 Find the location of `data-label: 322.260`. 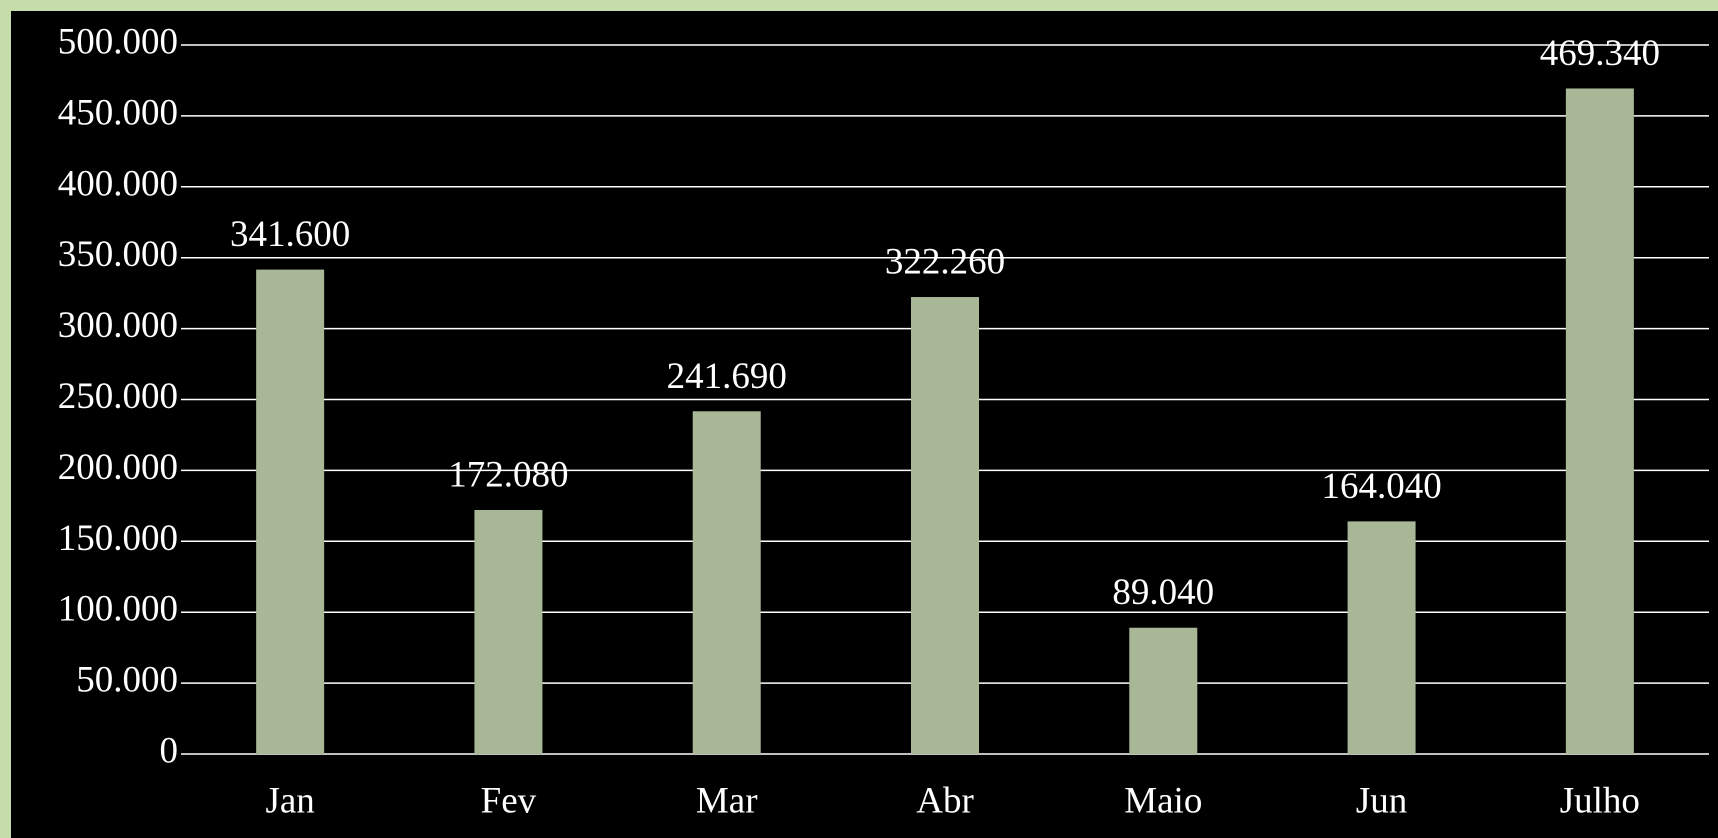

data-label: 322.260 is located at coordinates (945, 262).